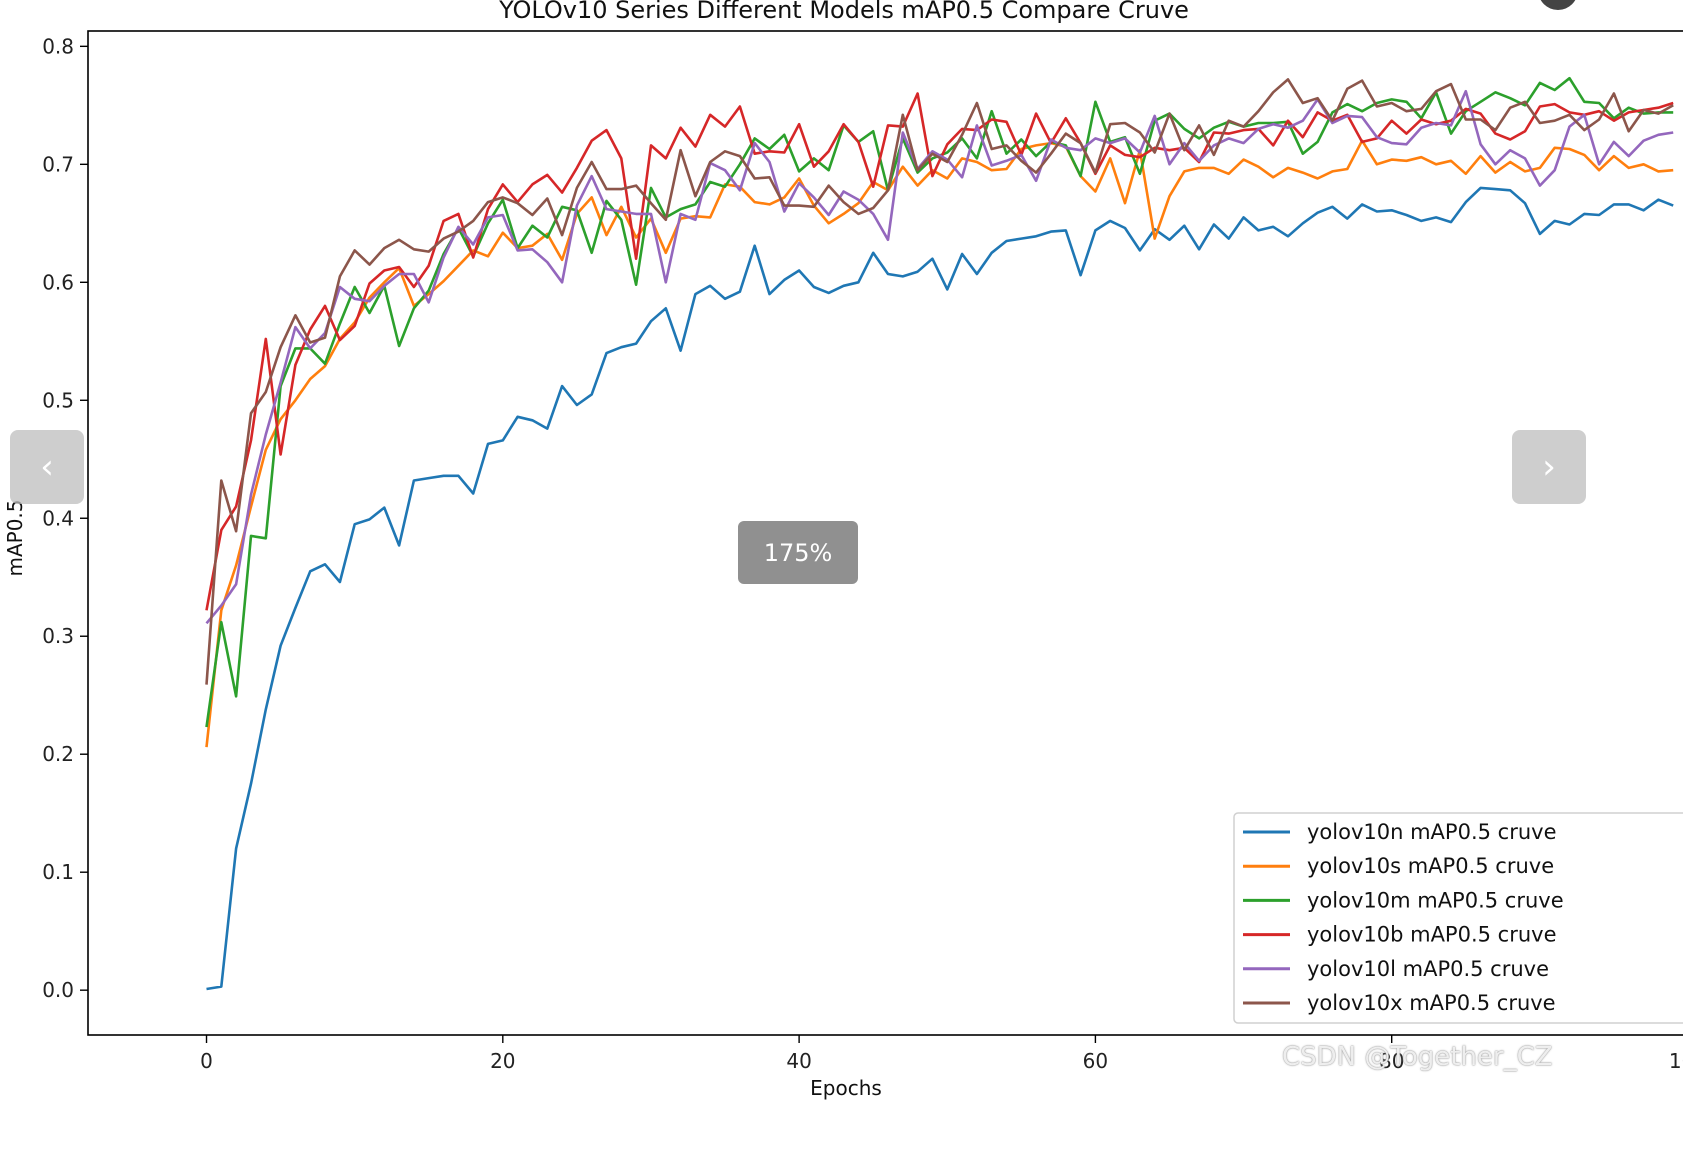 This screenshot has height=1170, width=1683. I want to click on chevron-left-icon: ‹, so click(47, 467).